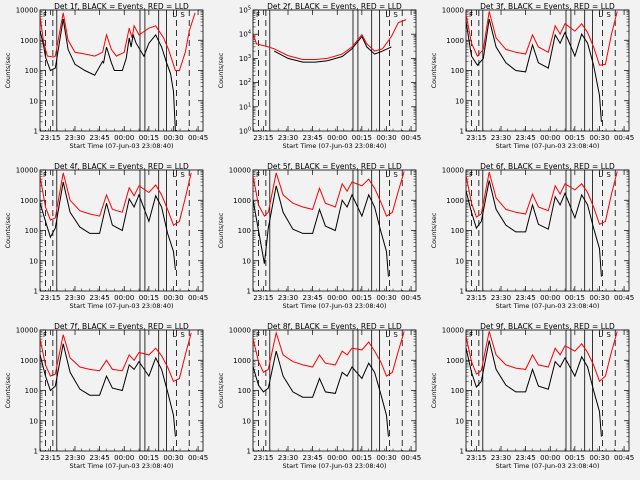  What do you see at coordinates (245, 34) in the screenshot?
I see `y-tick-label: 10⁴` at bounding box center [245, 34].